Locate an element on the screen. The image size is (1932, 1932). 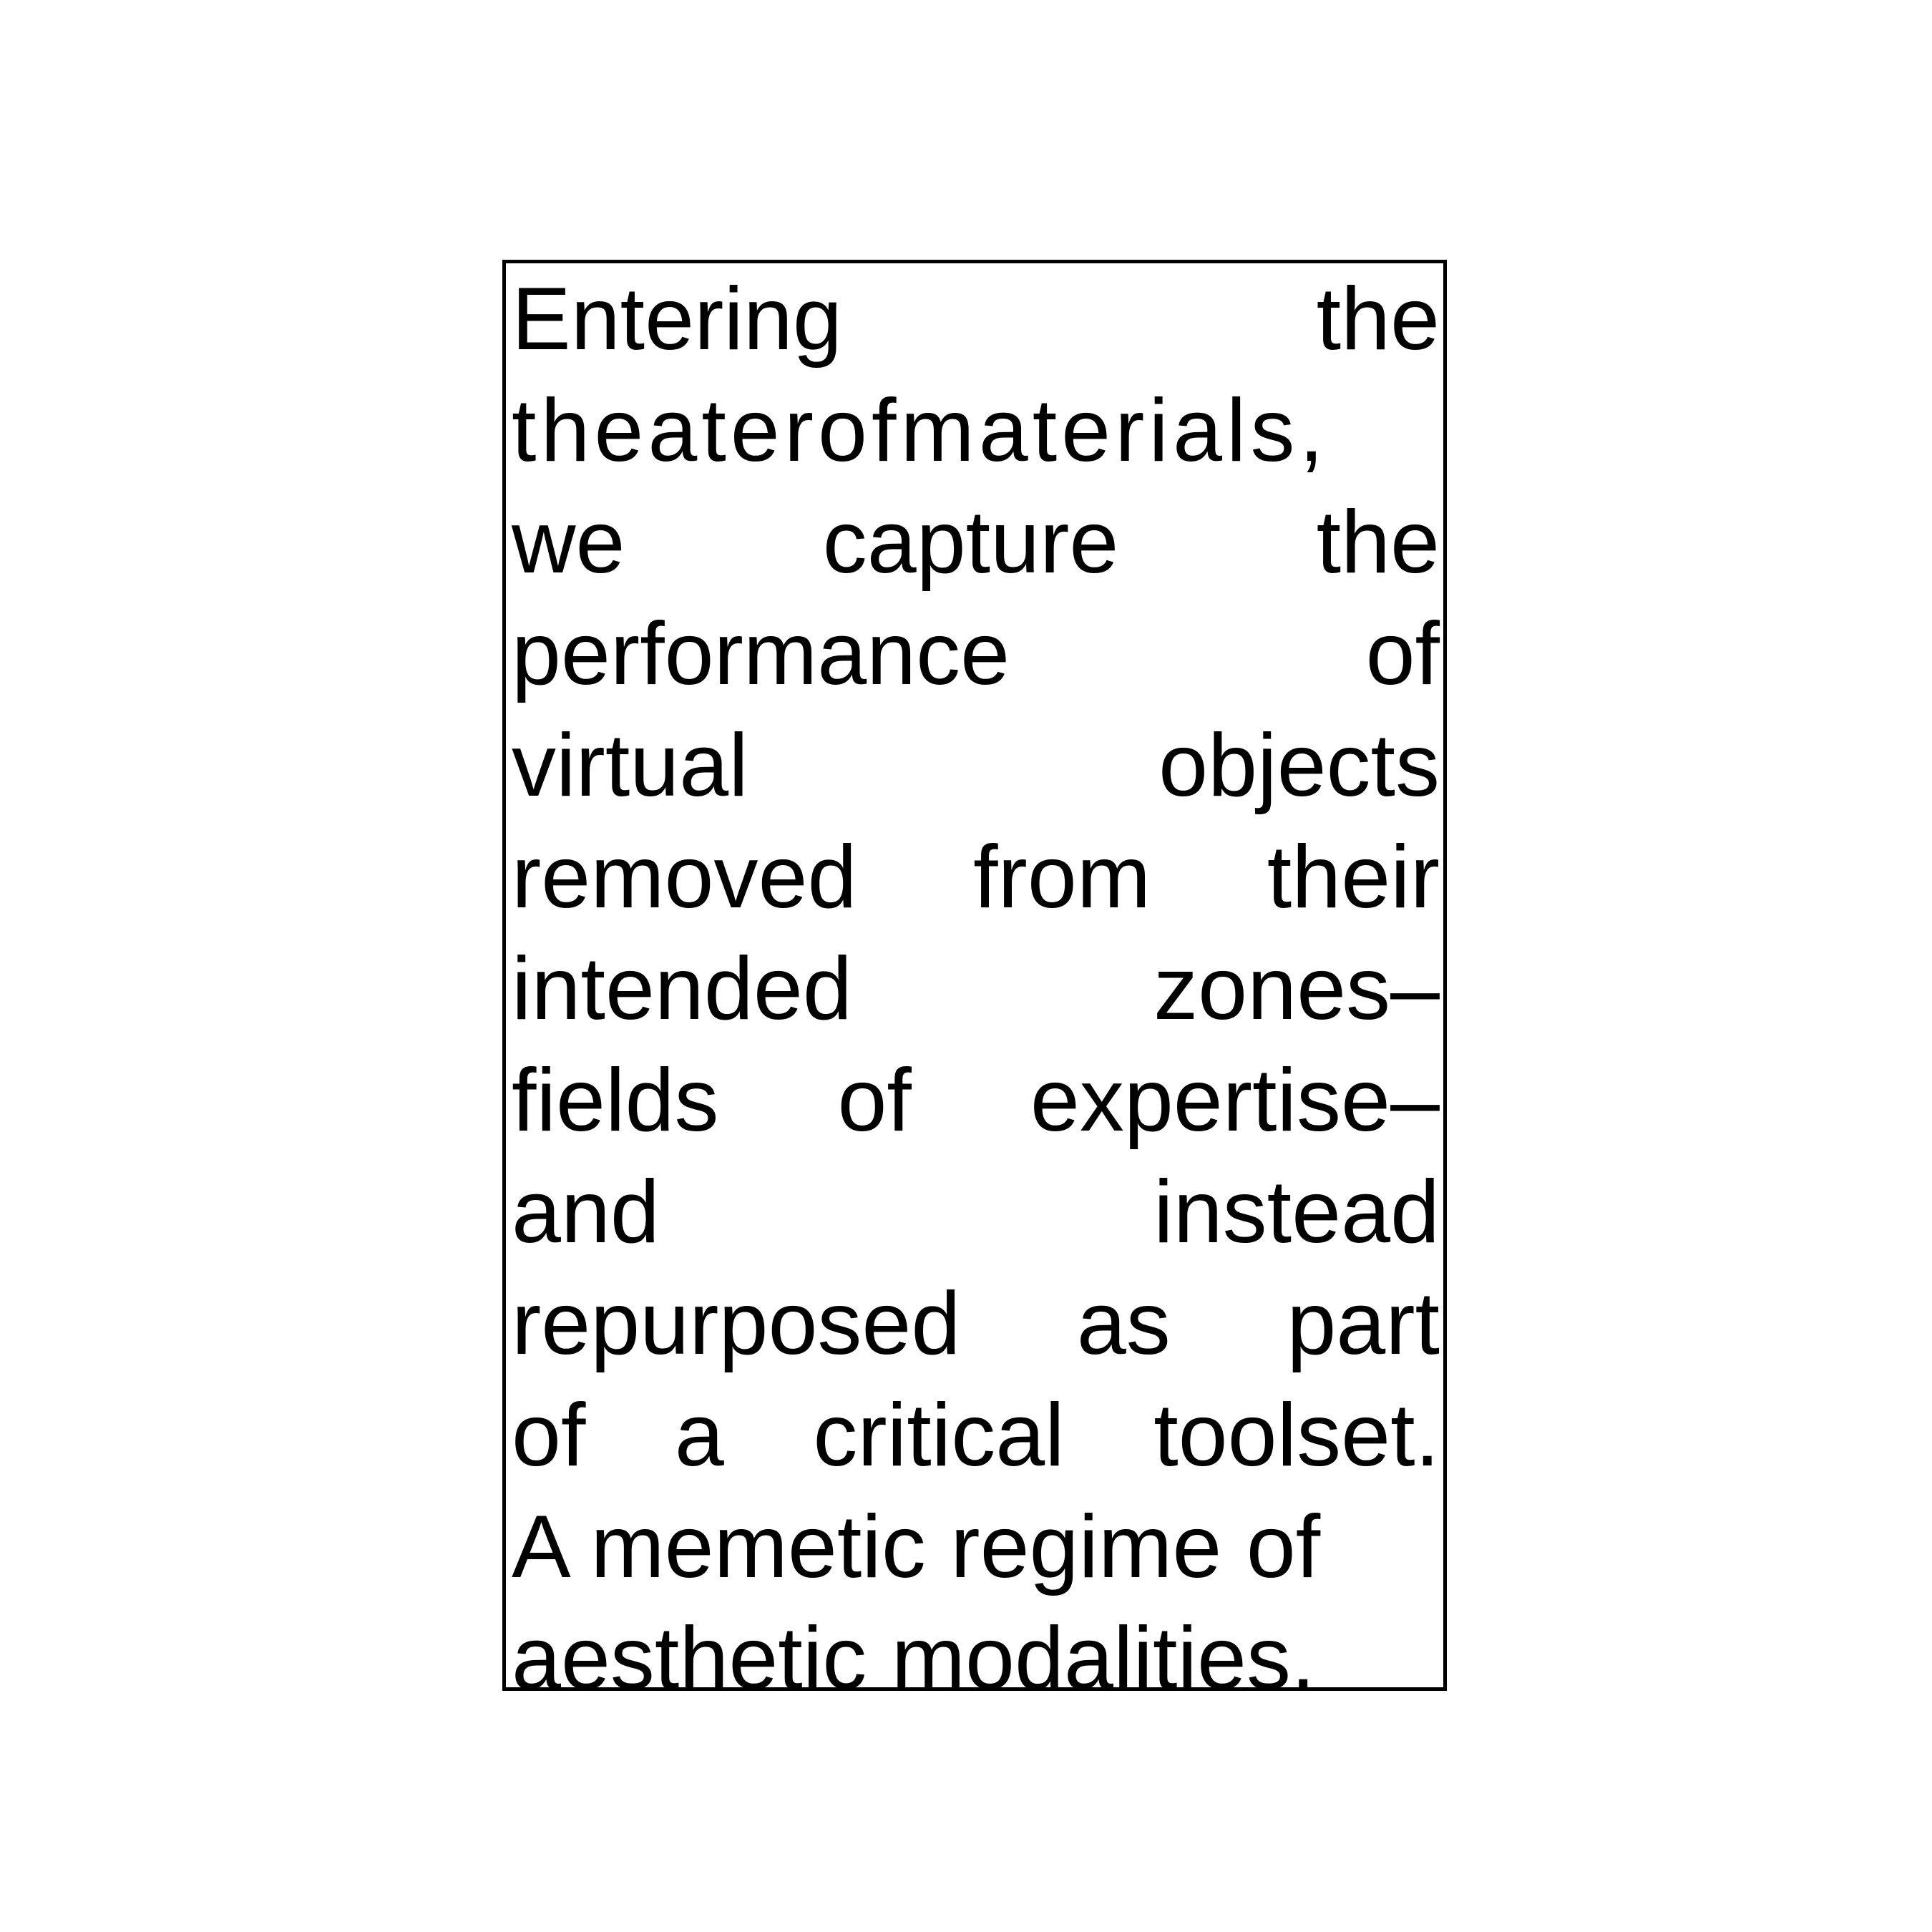
word: critical is located at coordinates (939, 1435).